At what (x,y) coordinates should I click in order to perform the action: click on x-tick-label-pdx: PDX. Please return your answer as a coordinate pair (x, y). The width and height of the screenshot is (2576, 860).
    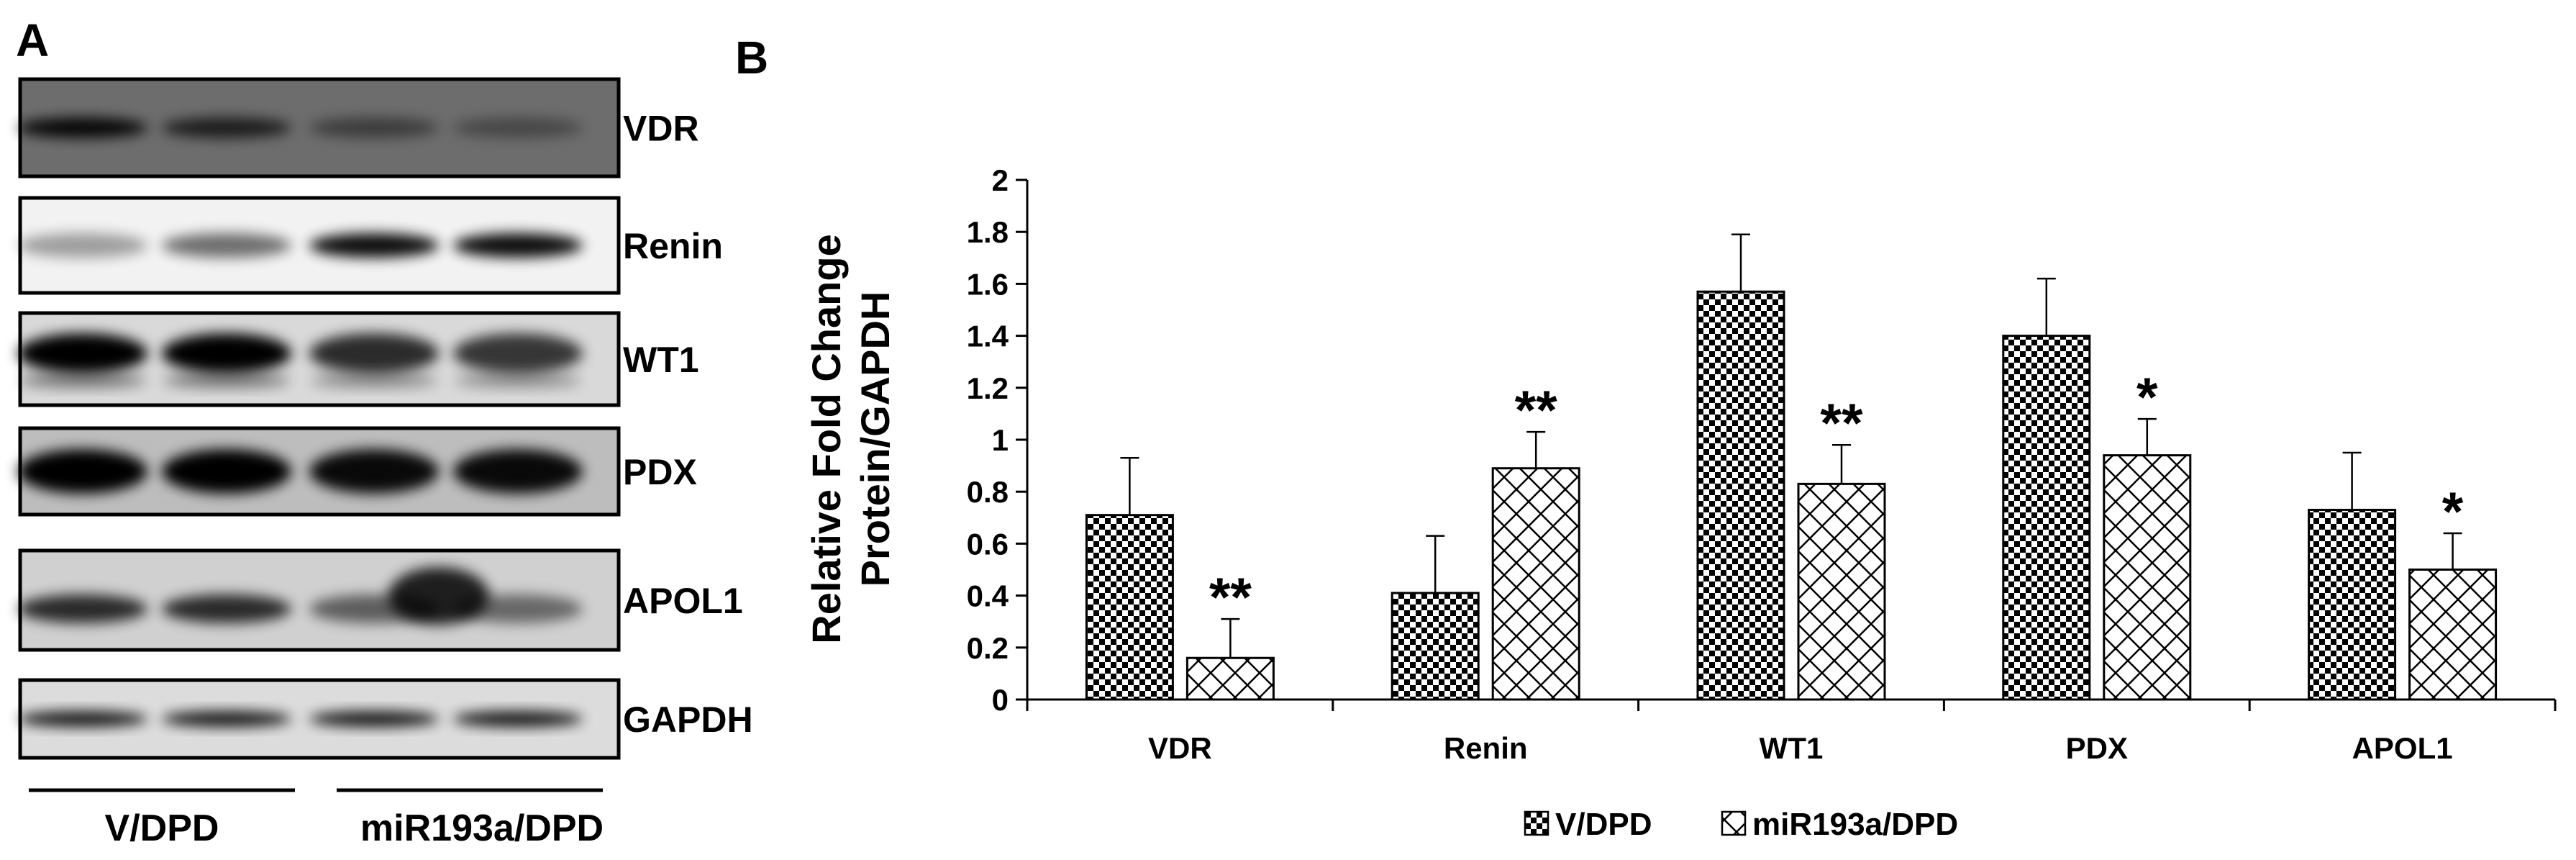
    Looking at the image, I should click on (2097, 748).